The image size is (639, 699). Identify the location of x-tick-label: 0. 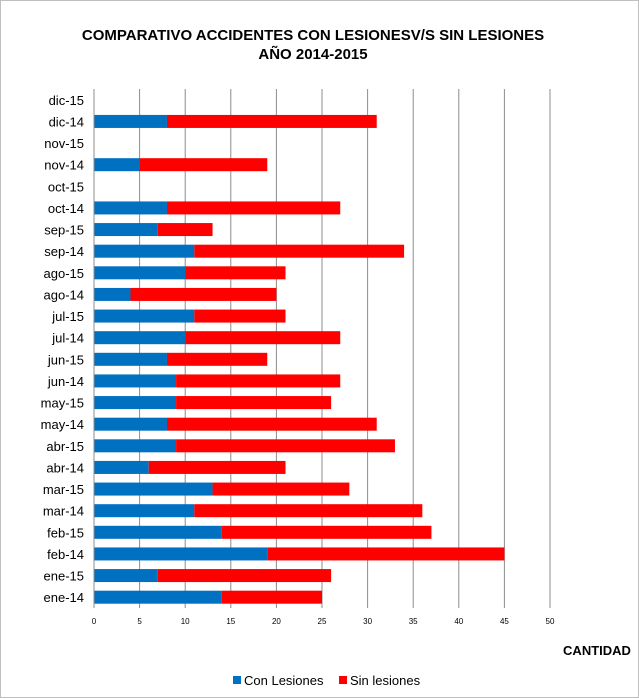
(94, 621).